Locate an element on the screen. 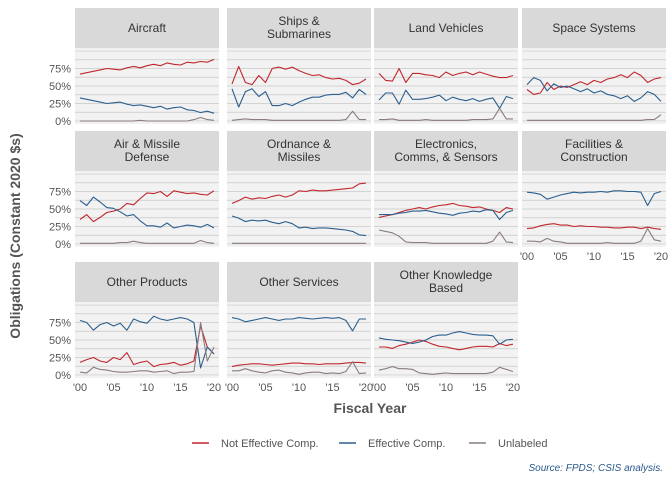 This screenshot has height=480, width=672. facet-panel: Other Products 0% 25% 50% 75% '00 '05 '10 '15 '20 is located at coordinates (135, 328).